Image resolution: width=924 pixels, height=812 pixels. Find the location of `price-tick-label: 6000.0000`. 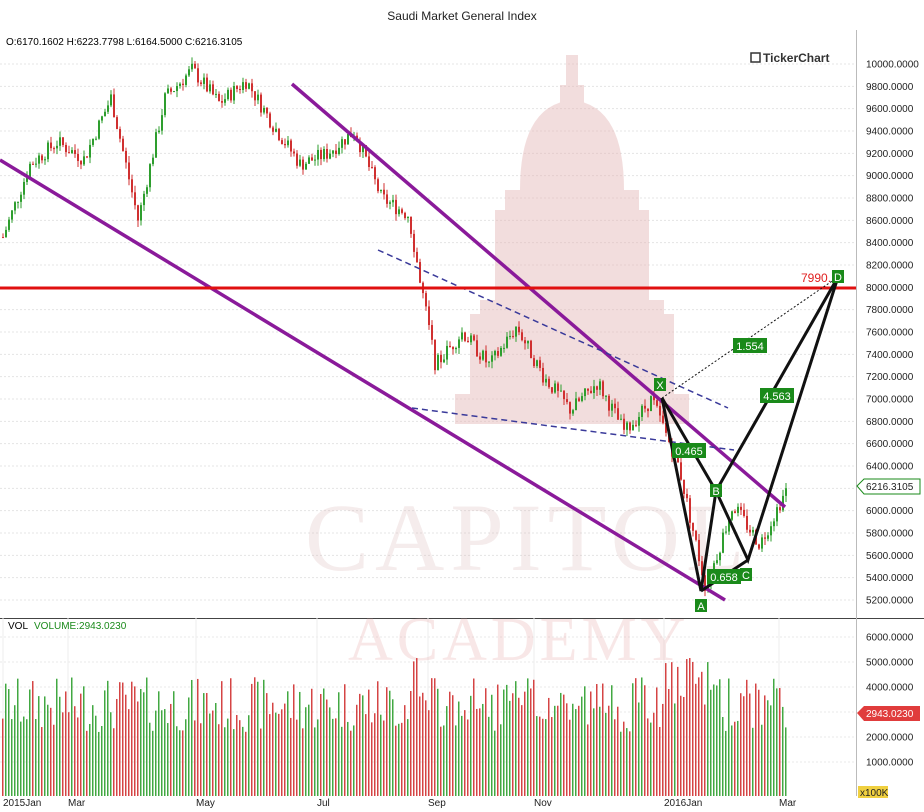

price-tick-label: 6000.0000 is located at coordinates (890, 511).